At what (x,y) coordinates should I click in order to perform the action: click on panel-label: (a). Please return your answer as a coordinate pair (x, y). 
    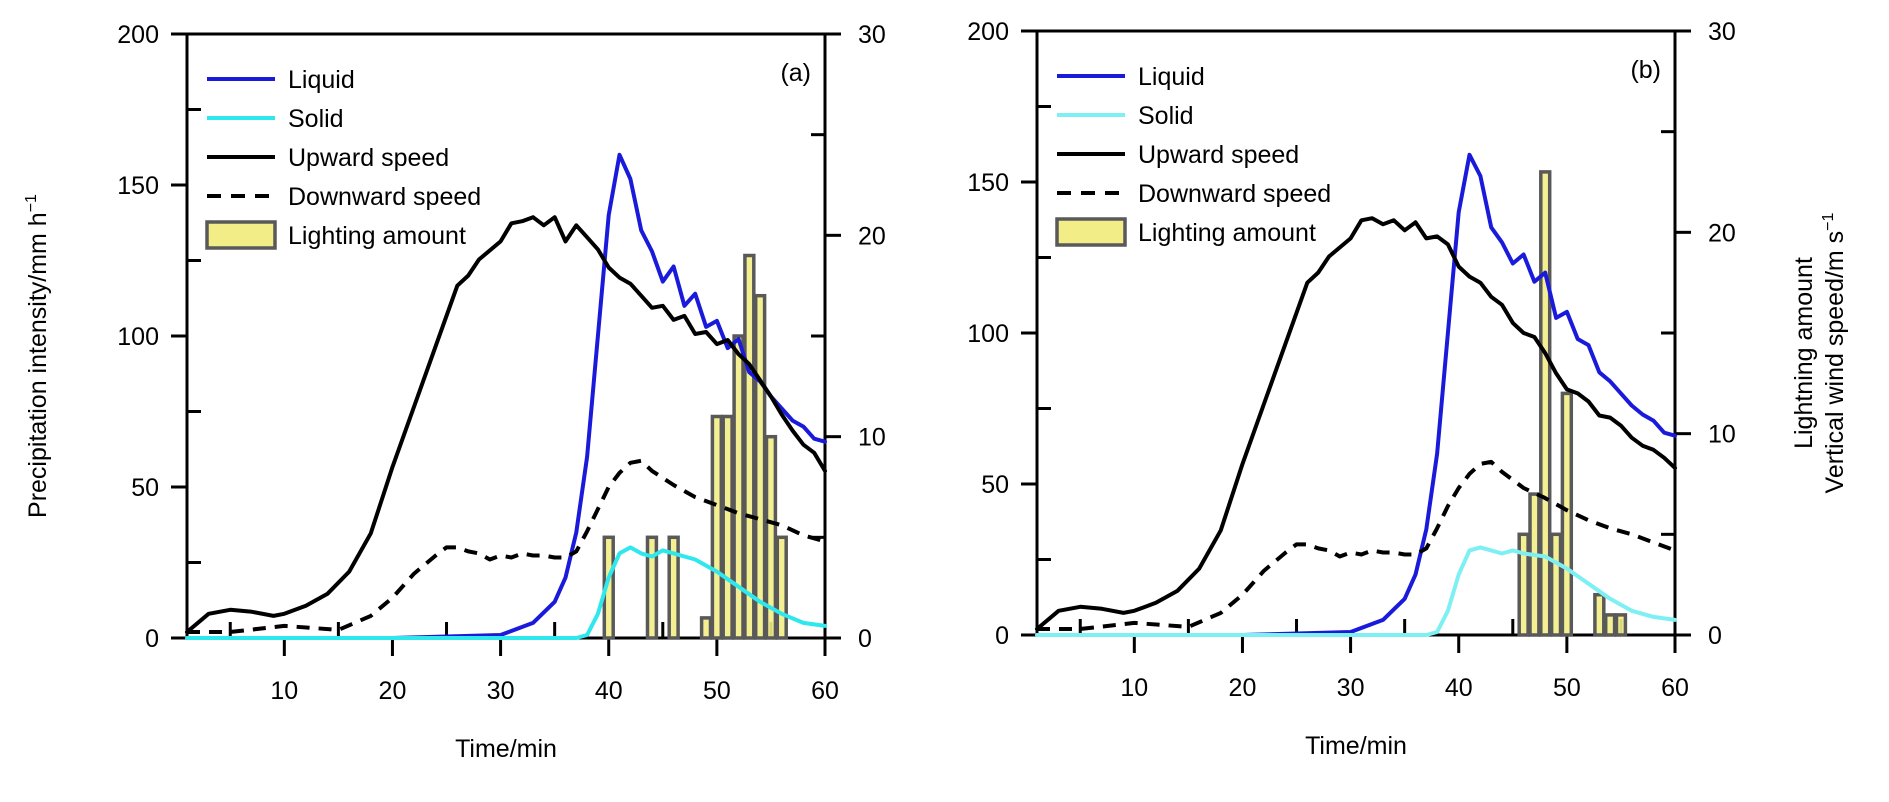
    Looking at the image, I should click on (795, 73).